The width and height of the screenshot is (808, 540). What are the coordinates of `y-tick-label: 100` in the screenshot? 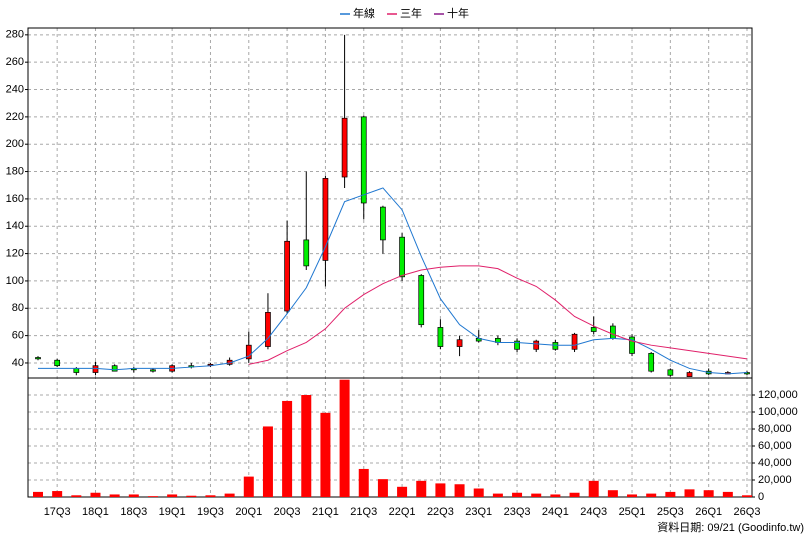 It's located at (15, 281).